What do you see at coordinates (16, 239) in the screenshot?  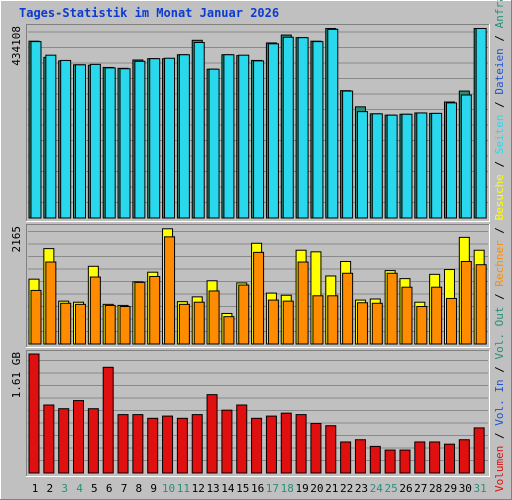 I see `y-axis-max-label: 2165` at bounding box center [16, 239].